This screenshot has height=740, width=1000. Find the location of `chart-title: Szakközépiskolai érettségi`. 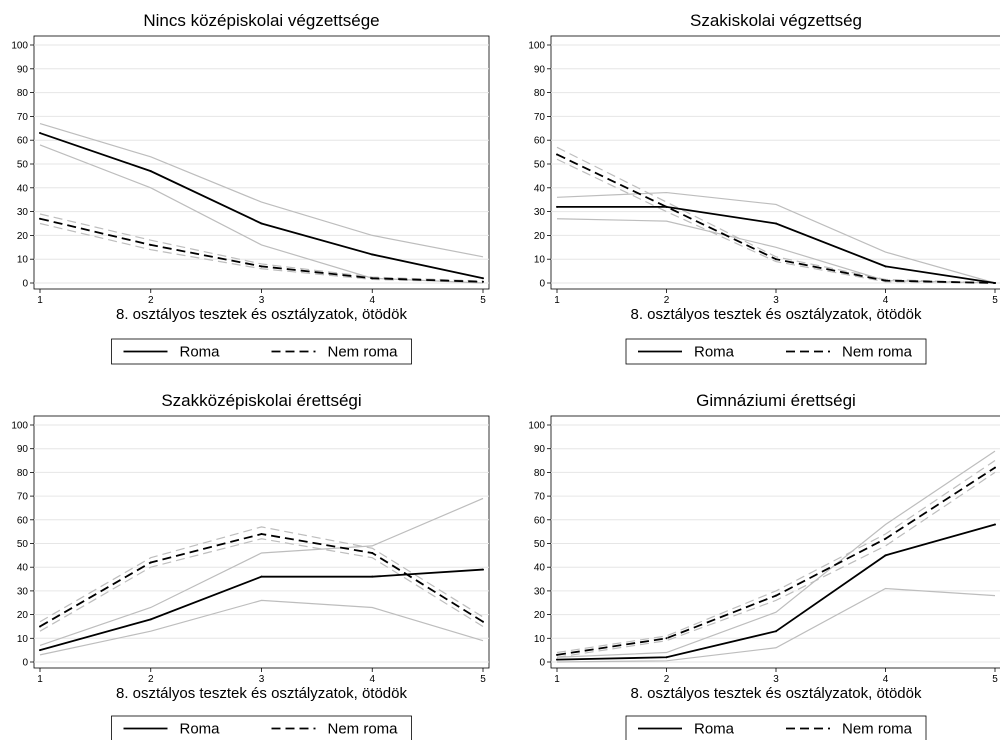

chart-title: Szakközépiskolai érettségi is located at coordinates (261, 400).